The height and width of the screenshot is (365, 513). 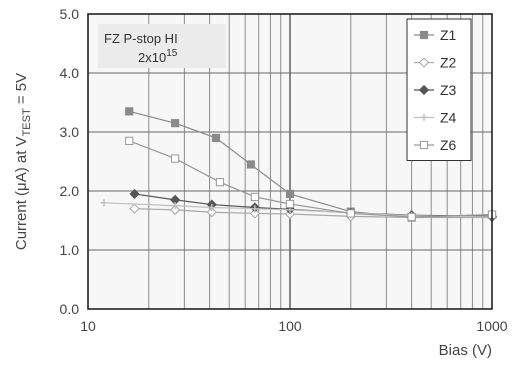 What do you see at coordinates (70, 250) in the screenshot?
I see `y-tick-label: 1.0` at bounding box center [70, 250].